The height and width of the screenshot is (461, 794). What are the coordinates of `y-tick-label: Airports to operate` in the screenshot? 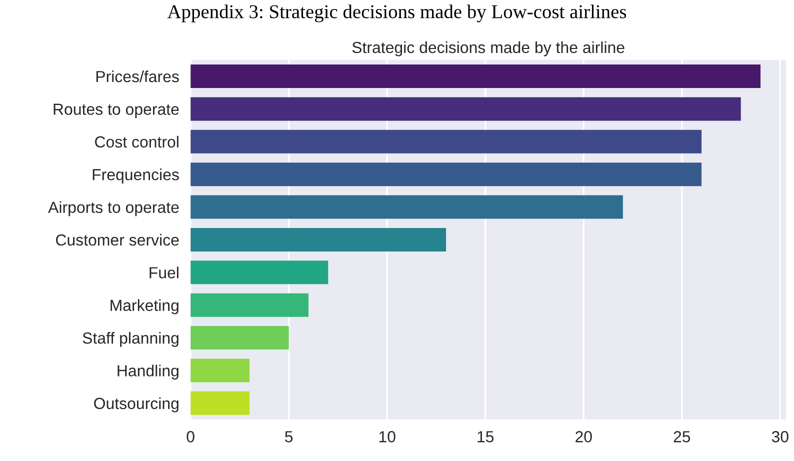 It's located at (113, 208).